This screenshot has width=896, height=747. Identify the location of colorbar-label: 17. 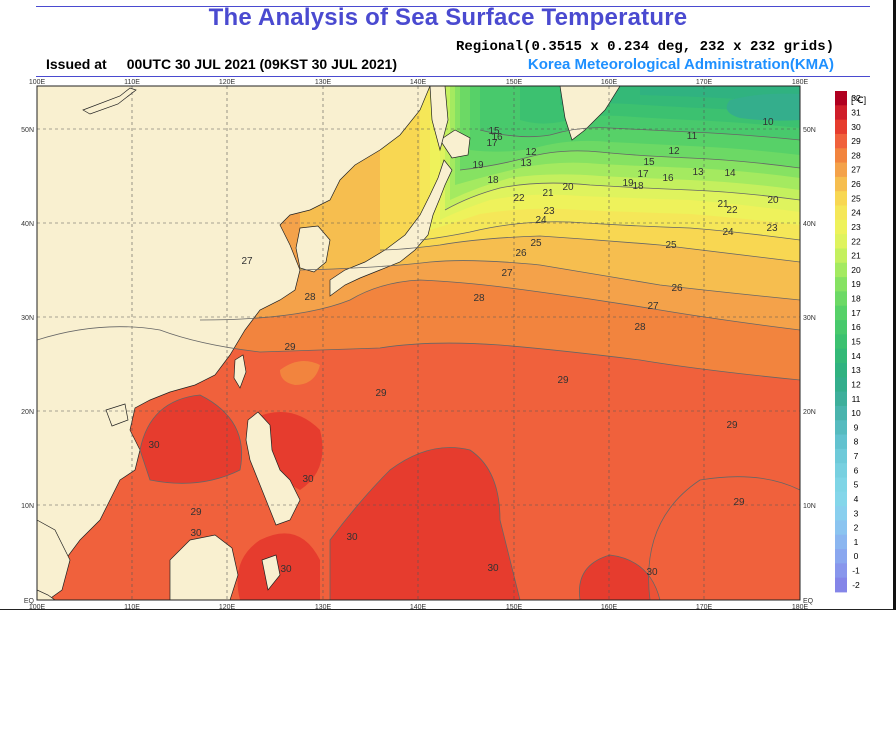
(856, 313).